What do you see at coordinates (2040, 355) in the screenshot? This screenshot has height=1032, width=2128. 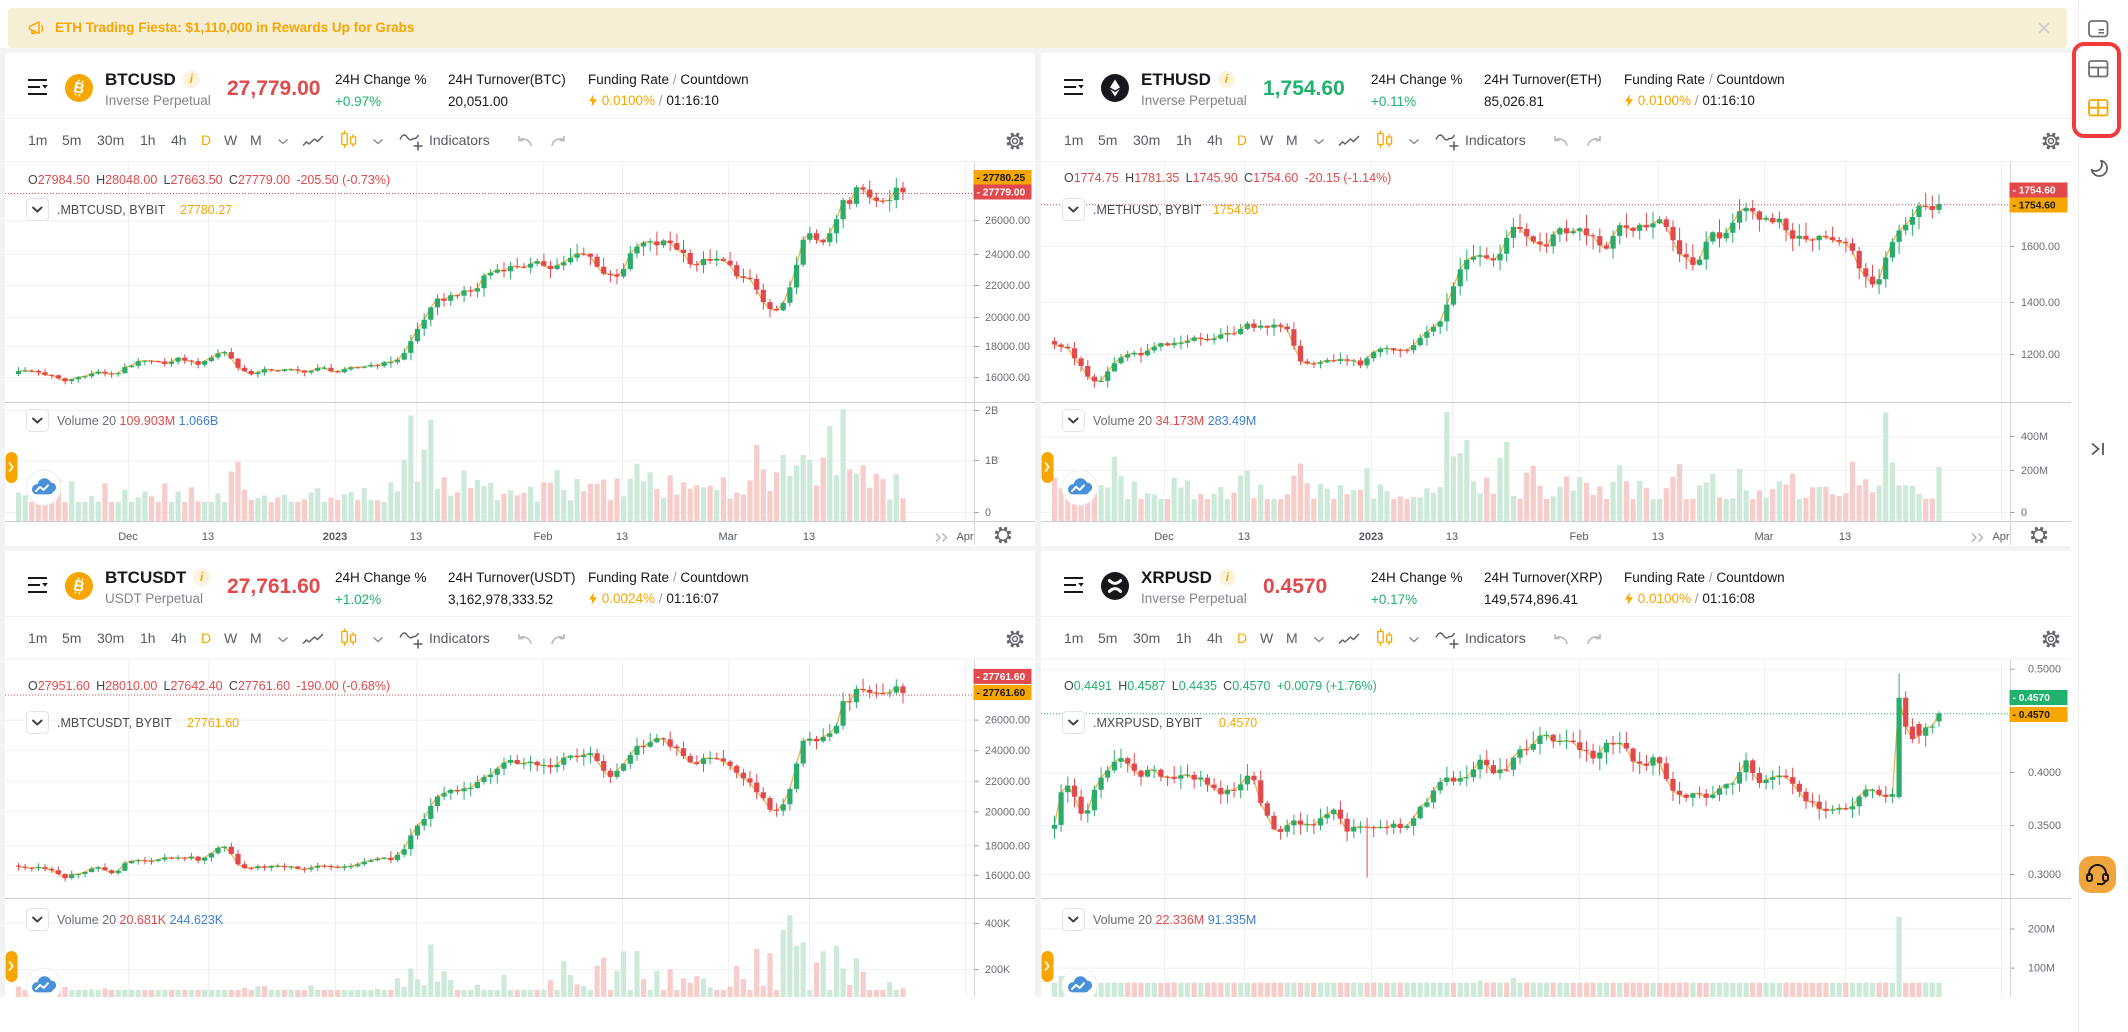 I see `svg-text: 1200.00` at bounding box center [2040, 355].